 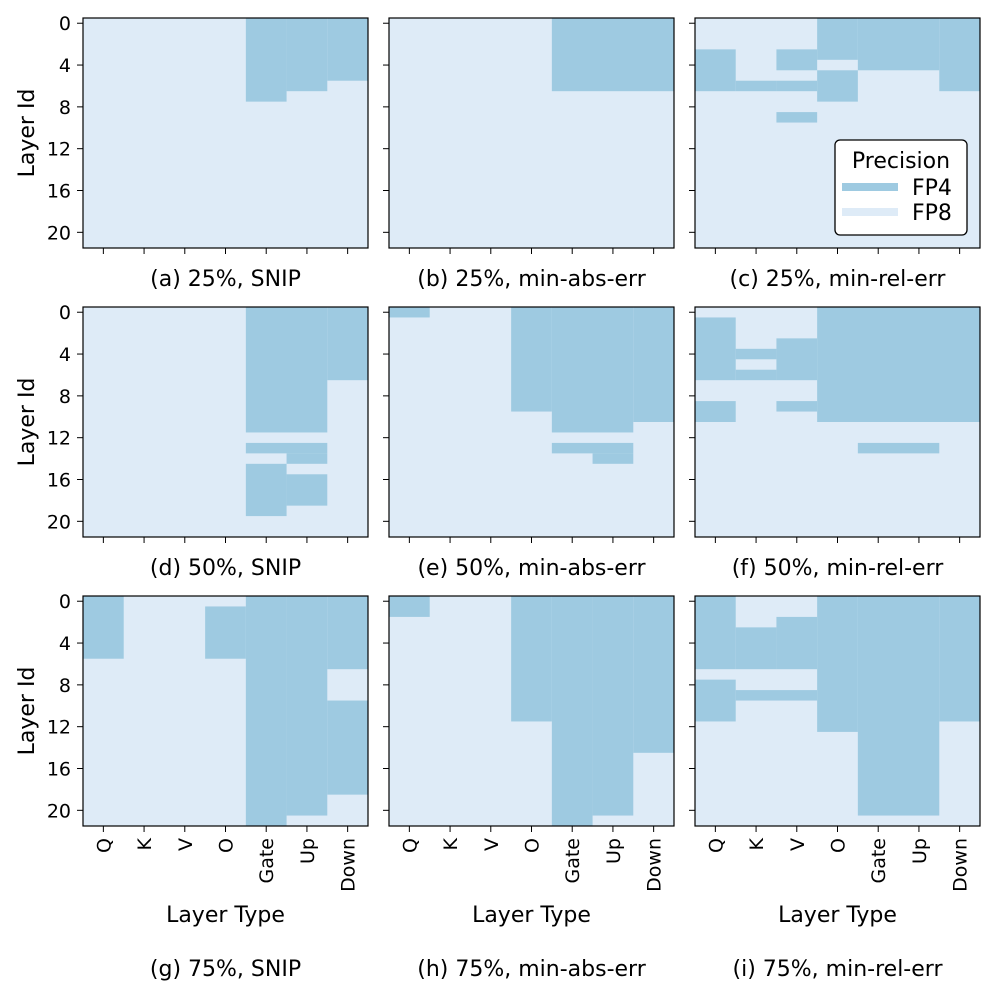 What do you see at coordinates (192, 441) in the screenshot?
I see `panel-d: 0 4 8 12 16 20 Layer Id (d) 50%, SNIP` at bounding box center [192, 441].